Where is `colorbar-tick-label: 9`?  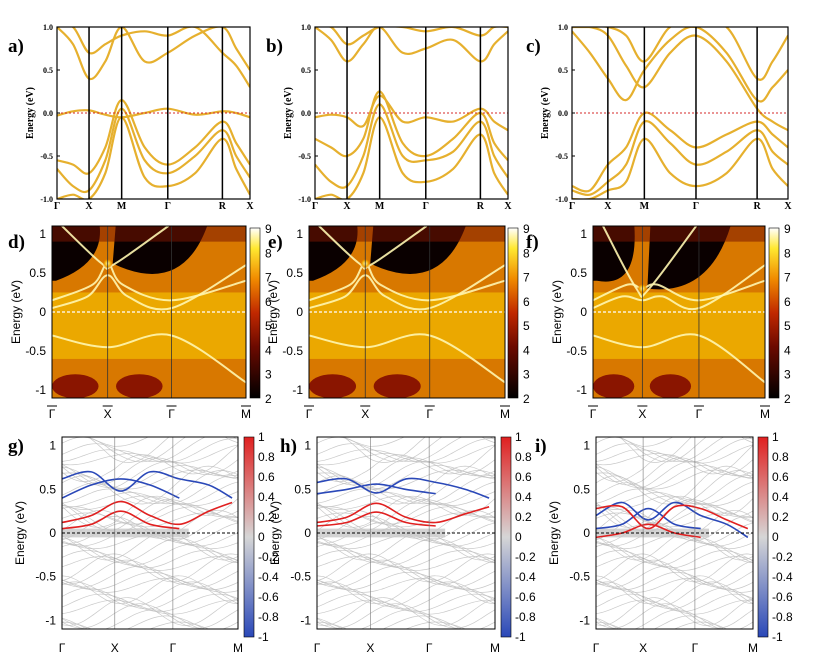 colorbar-tick-label: 9 is located at coordinates (526, 229).